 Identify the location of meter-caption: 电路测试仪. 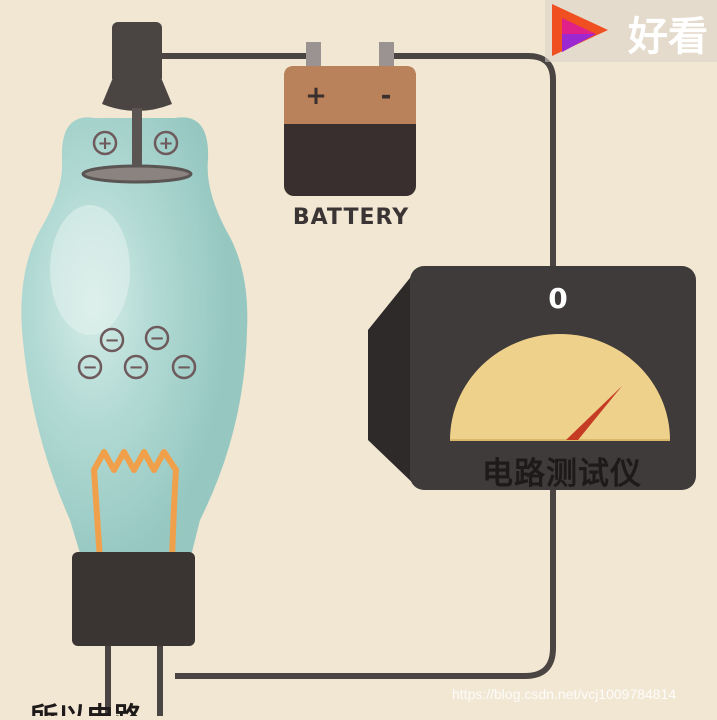
(562, 474).